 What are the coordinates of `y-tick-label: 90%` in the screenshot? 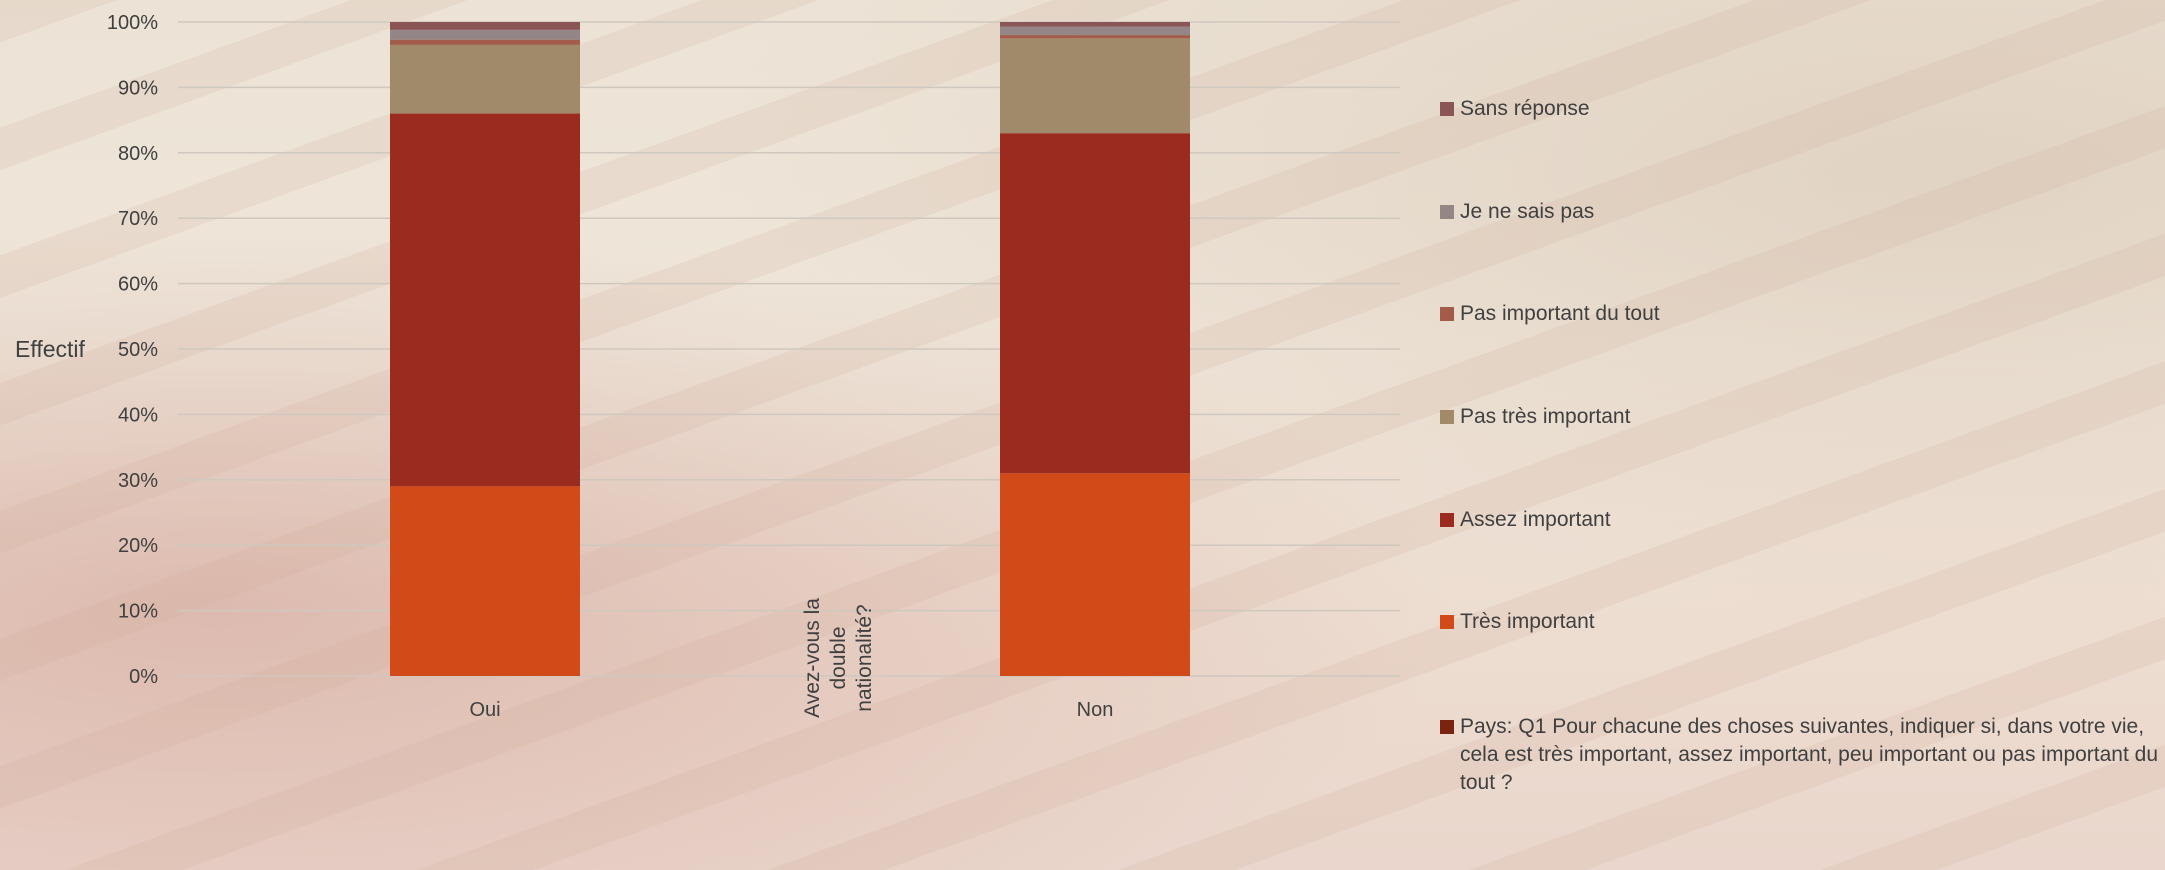 It's located at (138, 88).